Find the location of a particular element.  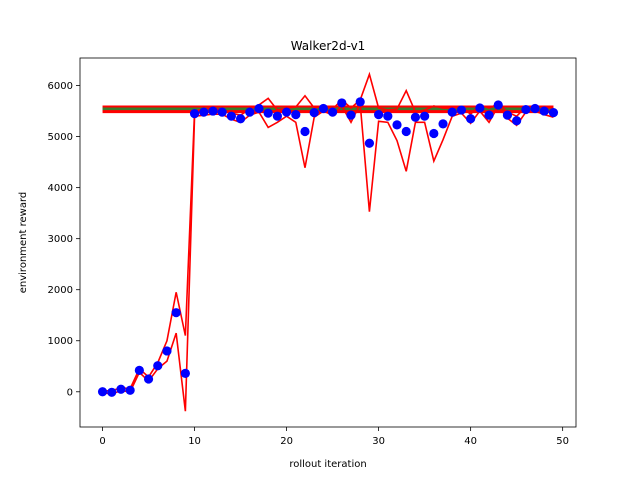

y-tick-label: 4000 is located at coordinates (60, 188).